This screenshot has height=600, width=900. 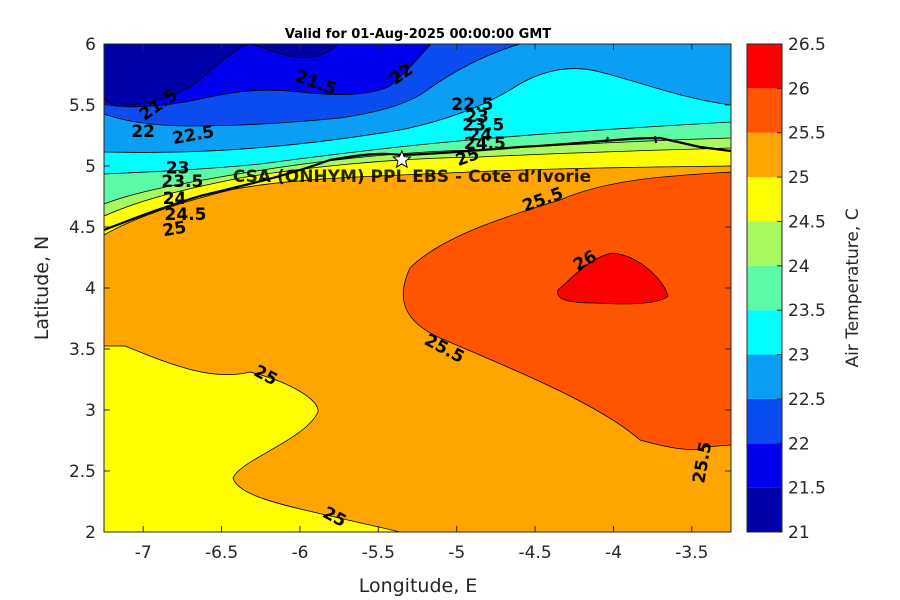 What do you see at coordinates (402, 159) in the screenshot?
I see `site-star-icon` at bounding box center [402, 159].